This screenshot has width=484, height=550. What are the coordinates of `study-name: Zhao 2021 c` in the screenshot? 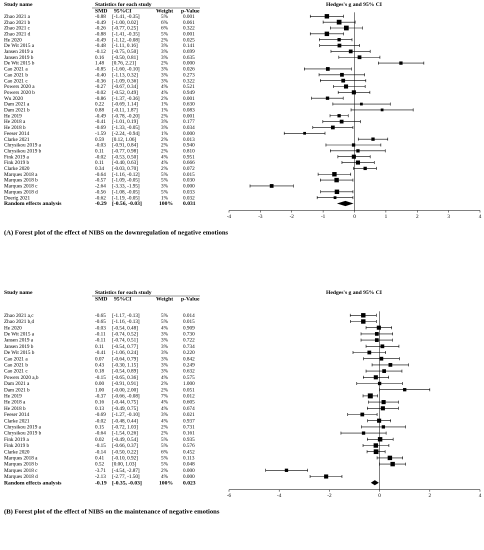 It's located at (17, 29).